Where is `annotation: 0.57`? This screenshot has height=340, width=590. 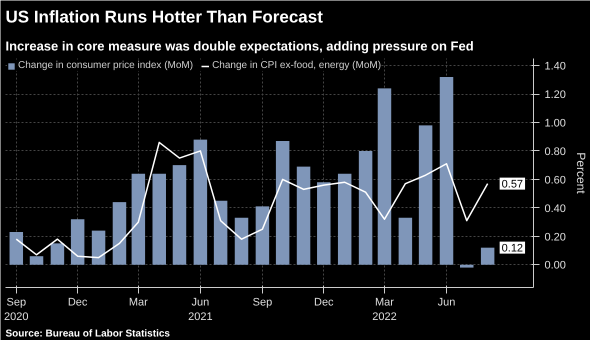
annotation: 0.57 is located at coordinates (513, 184).